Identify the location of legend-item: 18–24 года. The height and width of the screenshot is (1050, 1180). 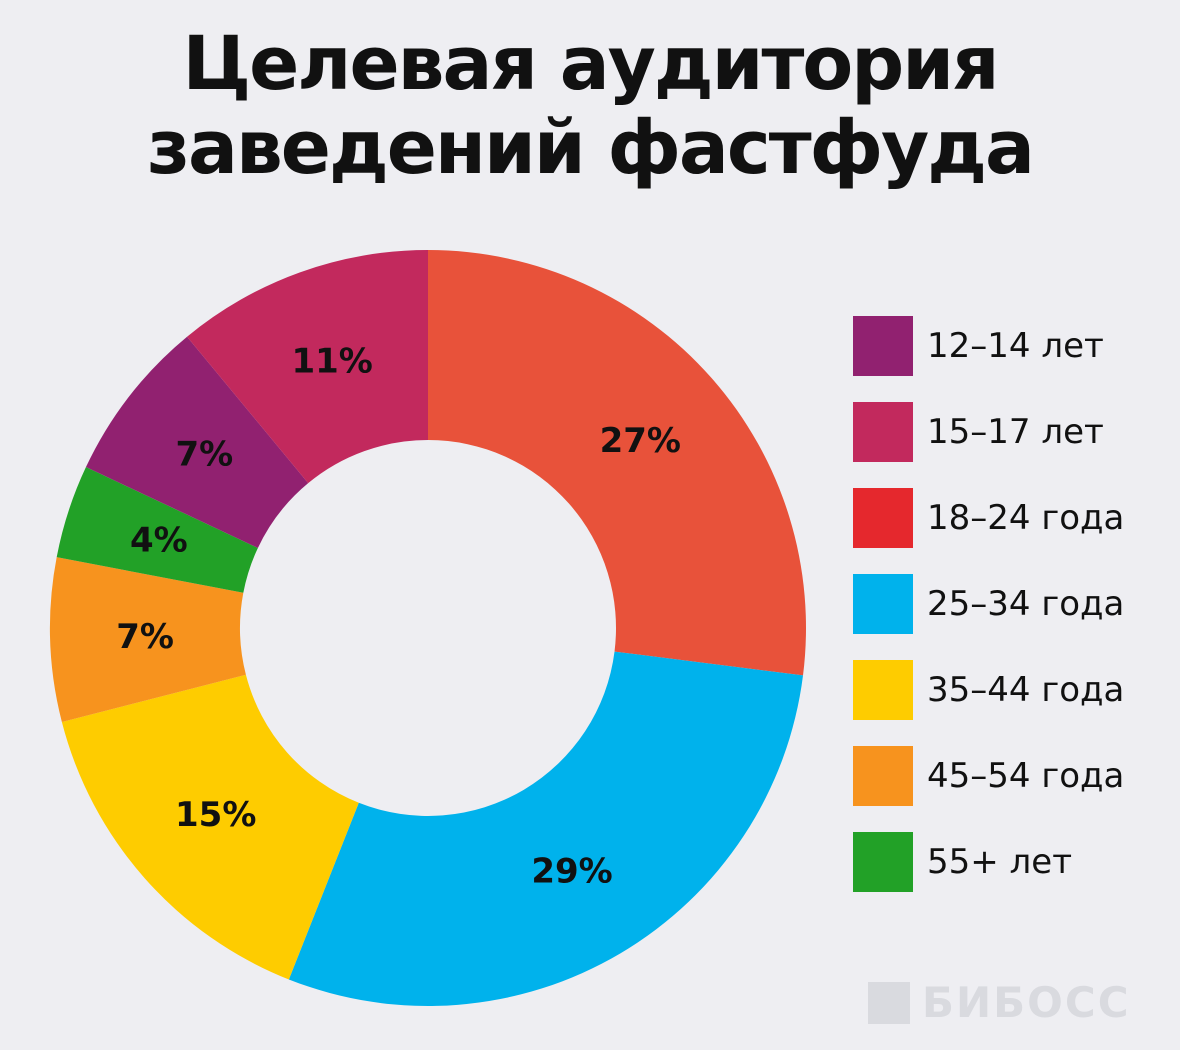
(988, 531).